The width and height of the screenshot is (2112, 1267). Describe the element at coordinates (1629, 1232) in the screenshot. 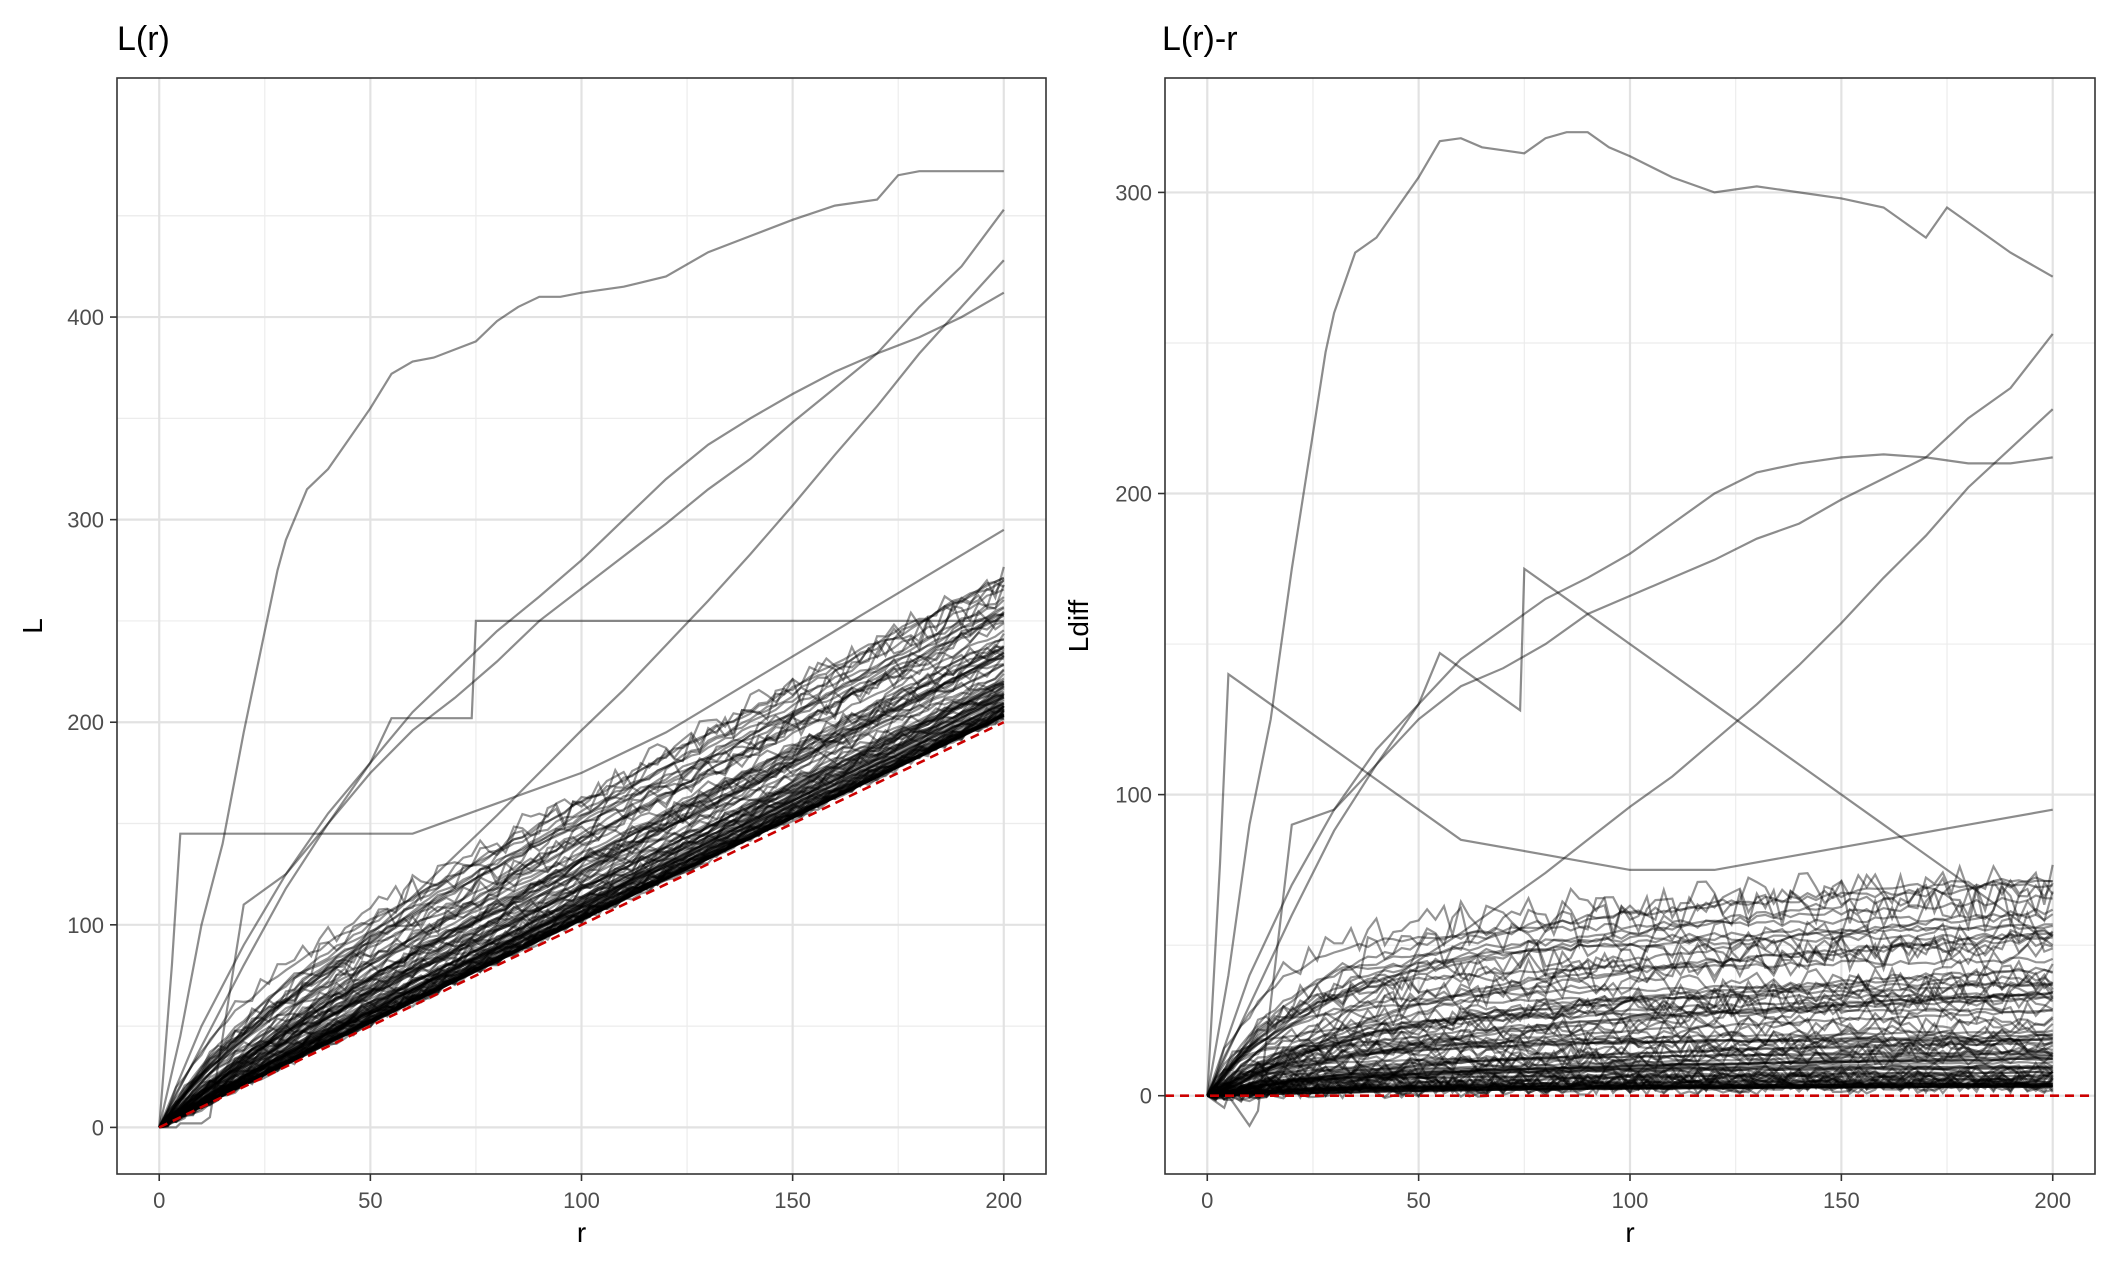

I see `right-x-axis-title: r` at that location.